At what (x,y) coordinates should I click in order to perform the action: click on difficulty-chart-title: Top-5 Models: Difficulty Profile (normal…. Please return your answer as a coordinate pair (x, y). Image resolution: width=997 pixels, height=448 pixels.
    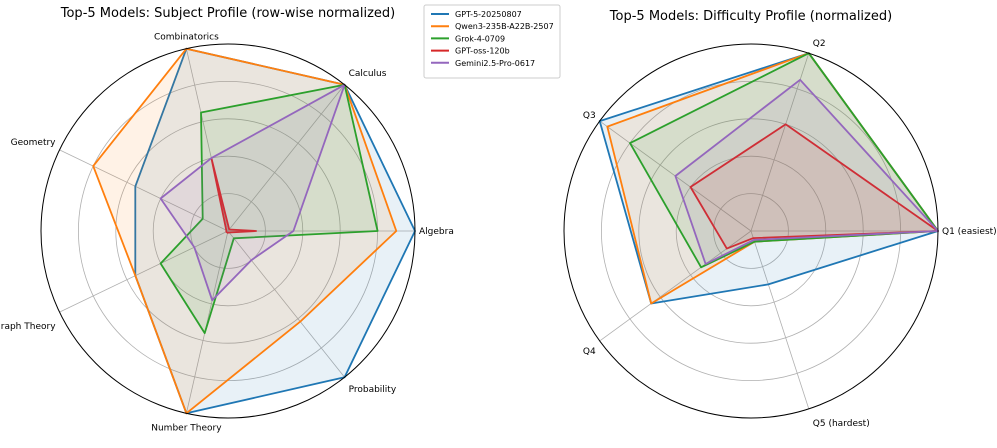
    Looking at the image, I should click on (750, 16).